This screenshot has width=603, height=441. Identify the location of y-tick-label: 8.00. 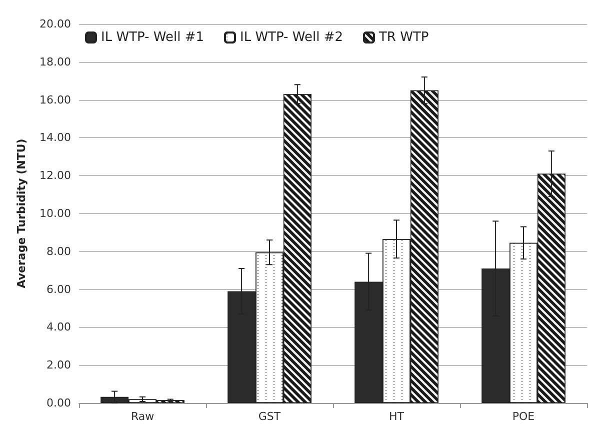
(58, 251).